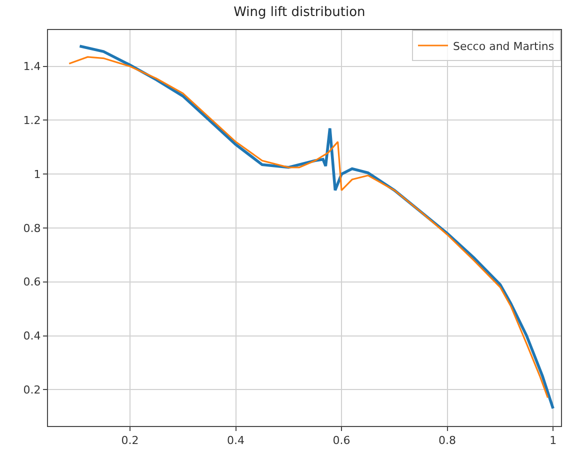  Describe the element at coordinates (32, 67) in the screenshot. I see `y-tick-label: 1.4` at that location.